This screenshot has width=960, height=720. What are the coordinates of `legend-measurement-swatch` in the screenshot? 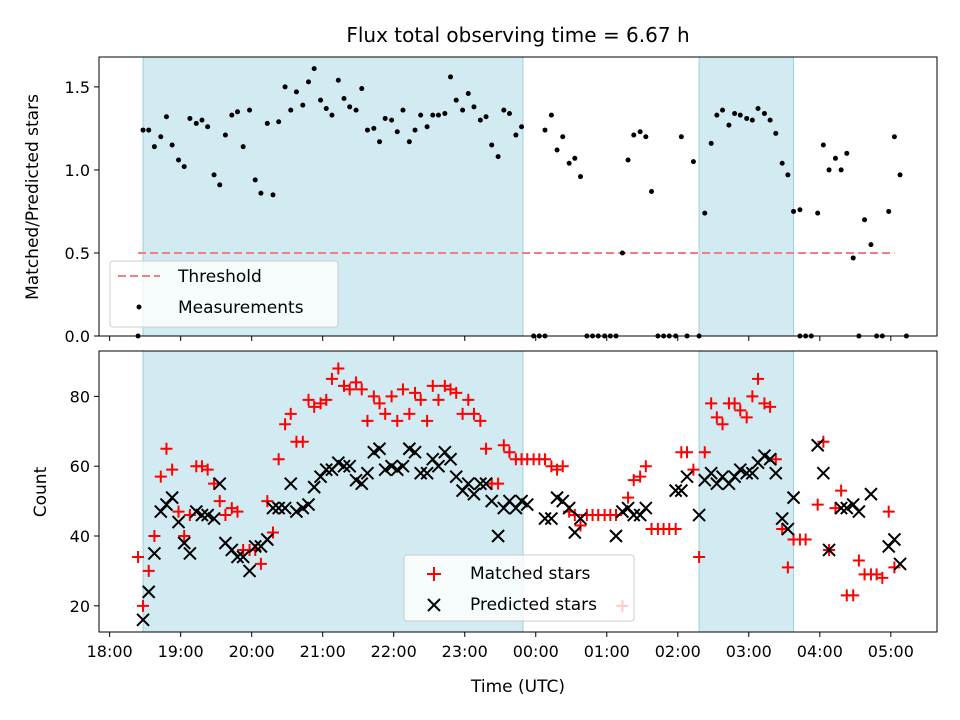 It's located at (139, 307).